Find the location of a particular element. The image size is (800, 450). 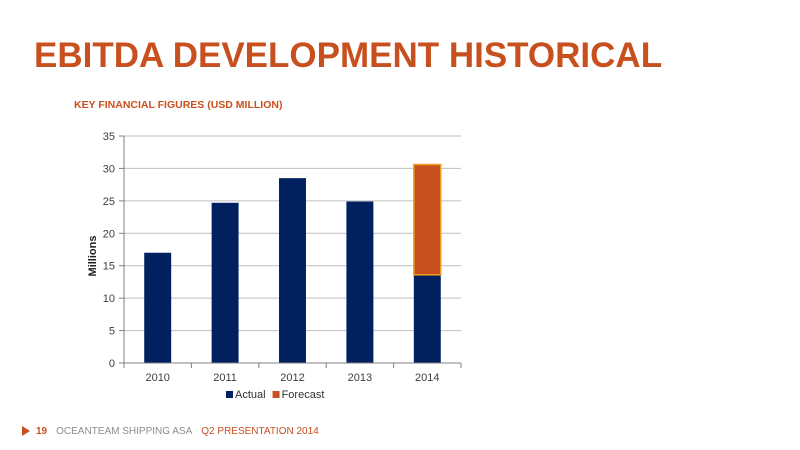

x-tick-label: 2014 is located at coordinates (427, 378).